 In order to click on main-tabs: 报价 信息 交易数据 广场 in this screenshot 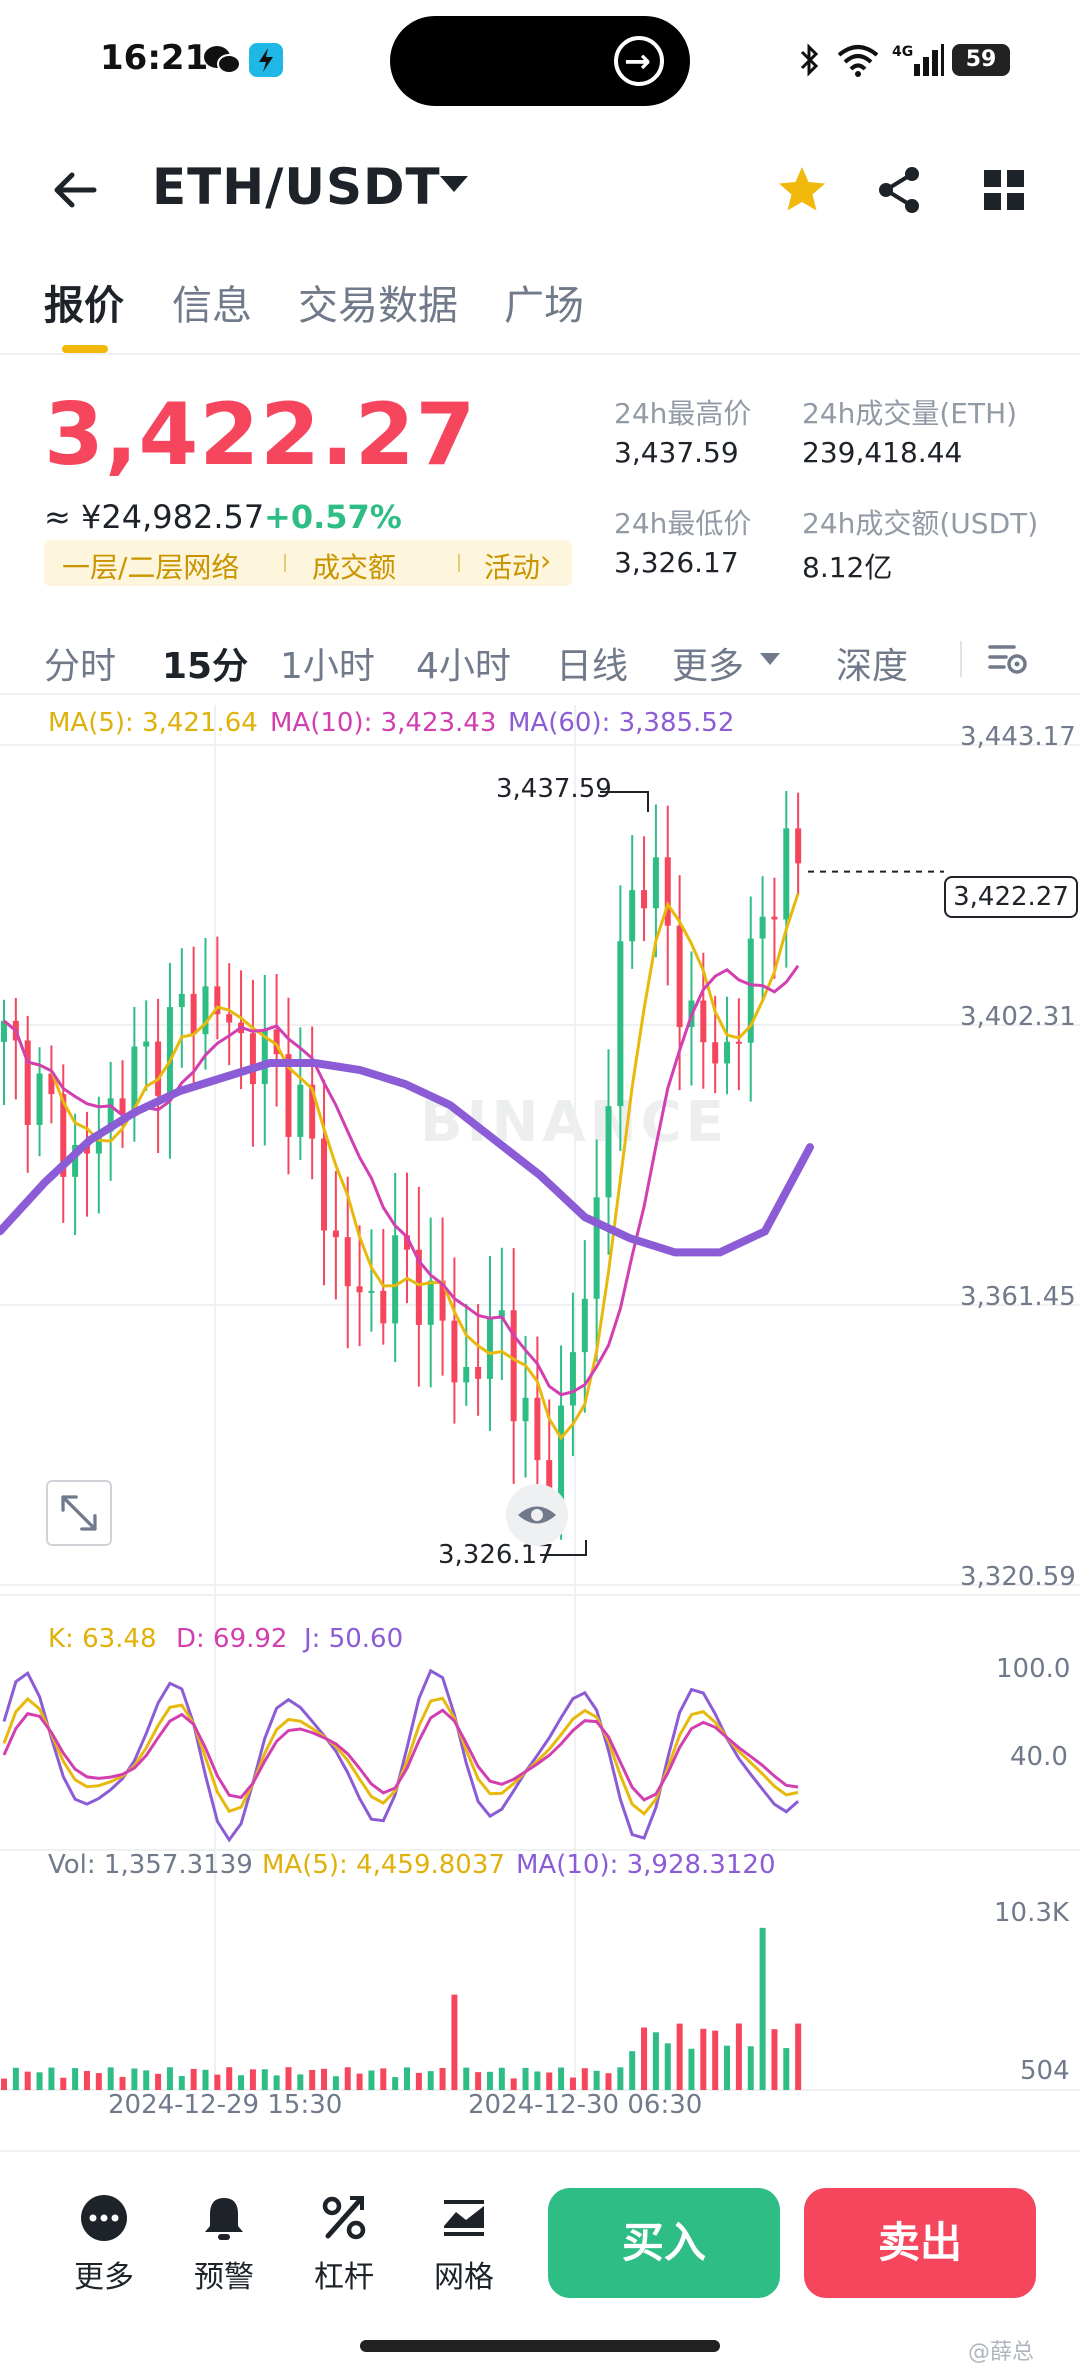, I will do `click(540, 310)`.